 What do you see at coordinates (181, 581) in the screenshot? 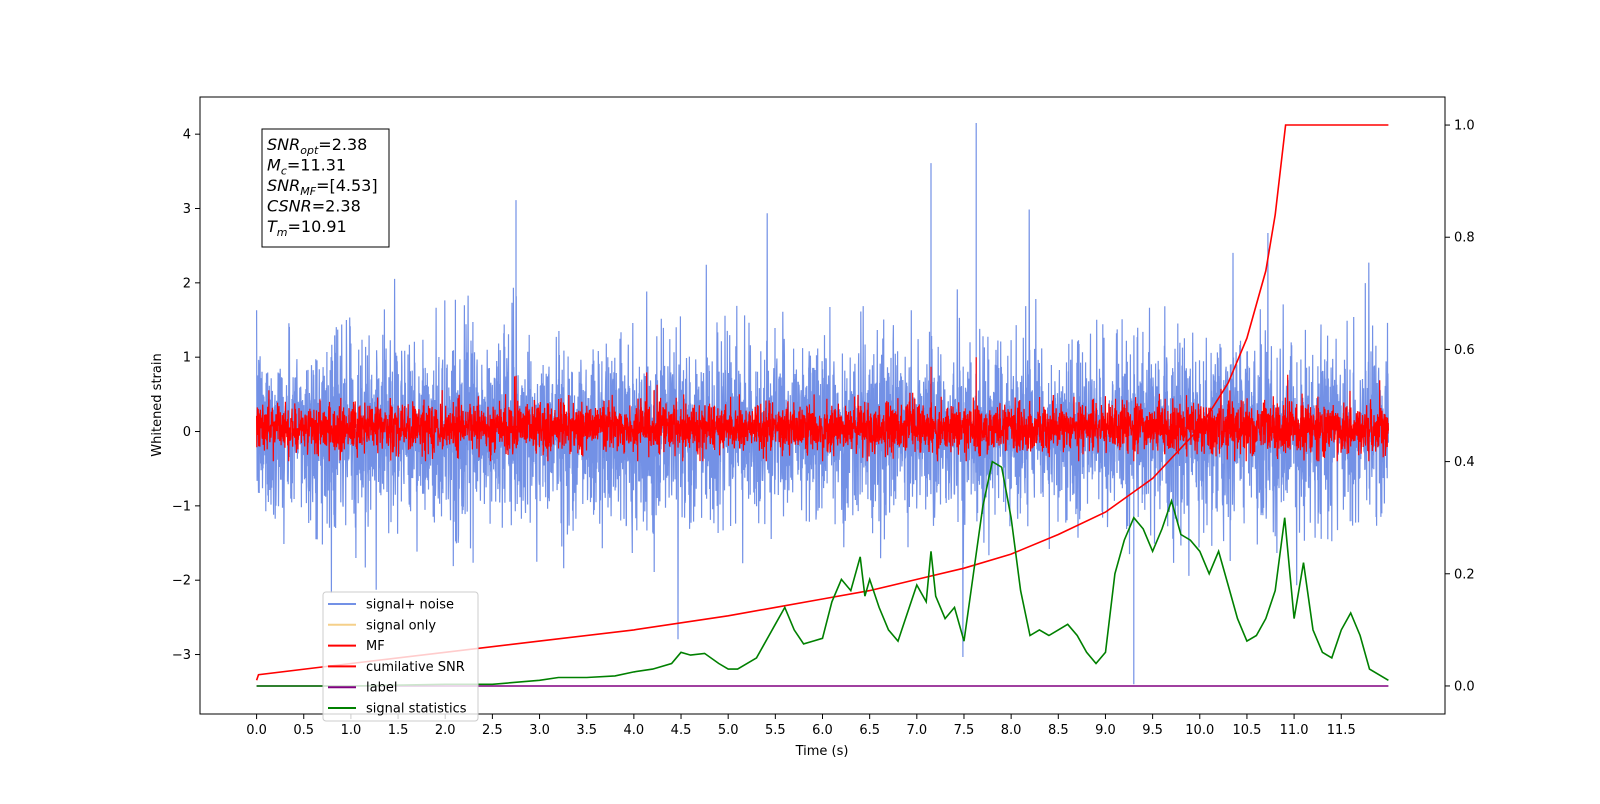
I see `y-tick-label: −2` at bounding box center [181, 581].